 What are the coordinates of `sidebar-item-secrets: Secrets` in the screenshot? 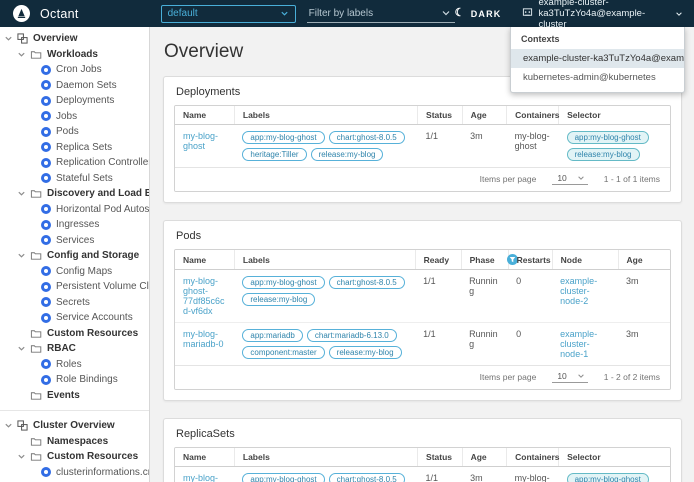 It's located at (74, 303).